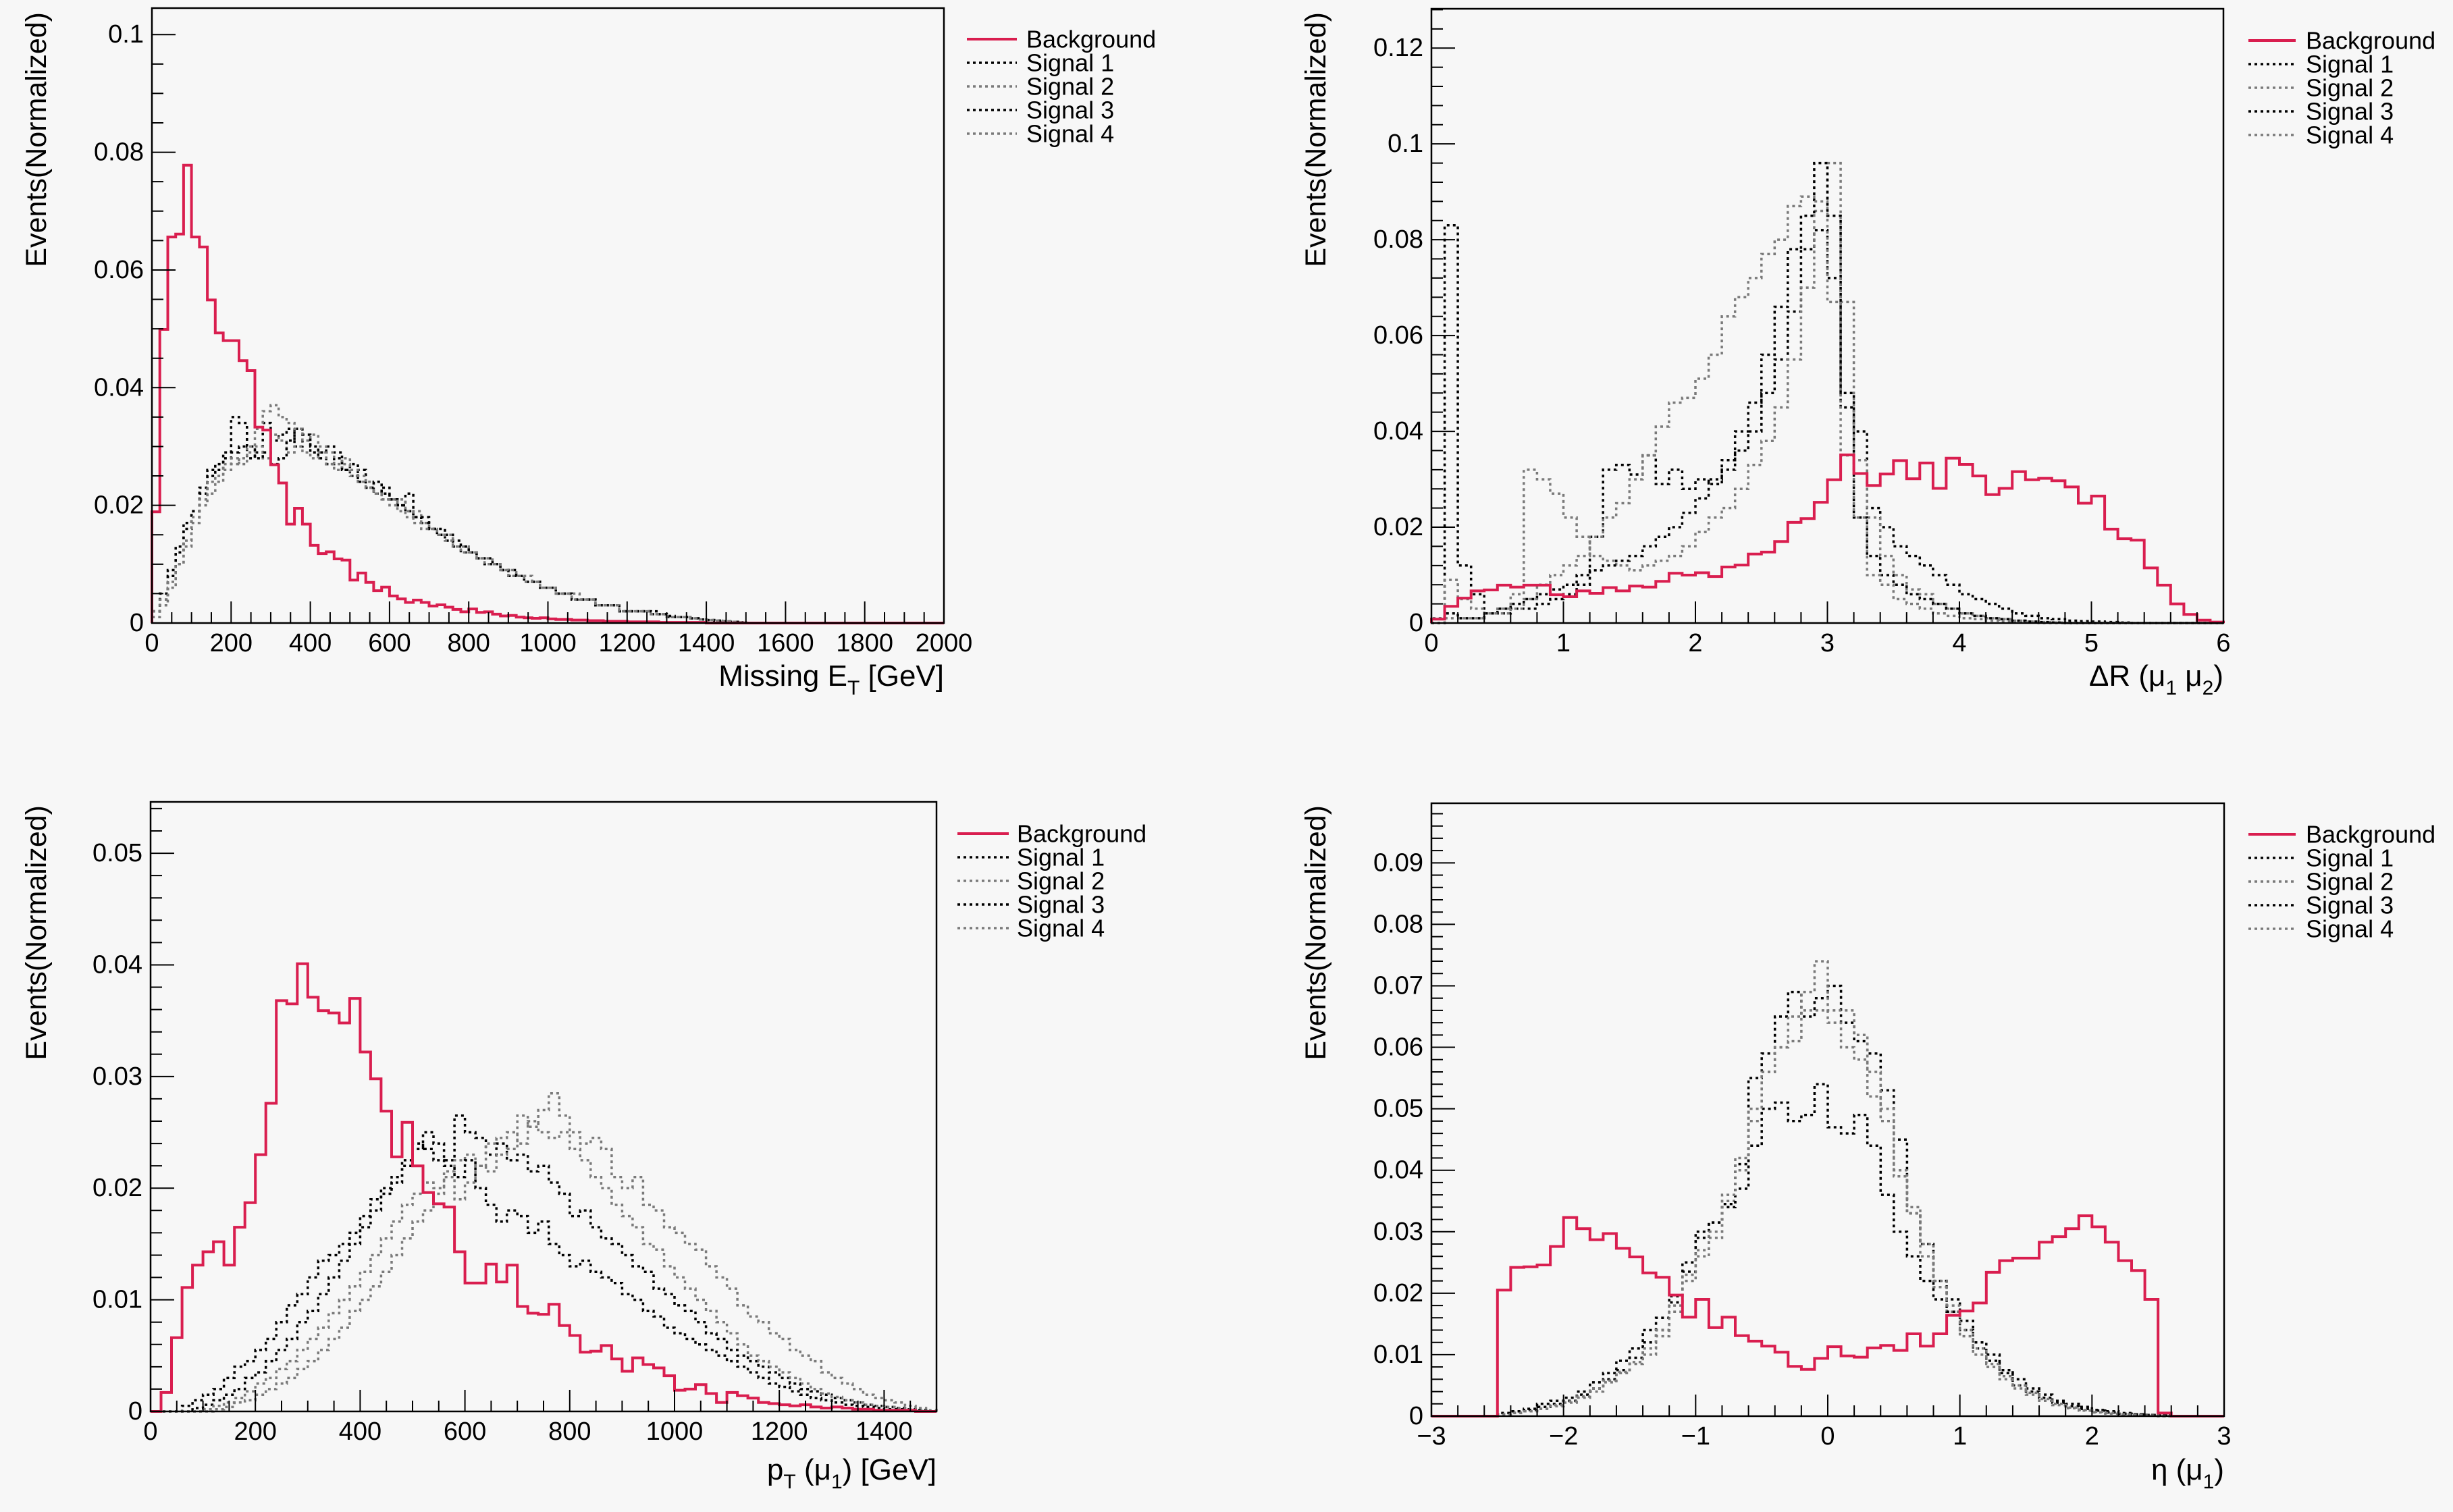 This screenshot has height=1512, width=2453. Describe the element at coordinates (1398, 862) in the screenshot. I see `y-tick-label: 0.09` at that location.